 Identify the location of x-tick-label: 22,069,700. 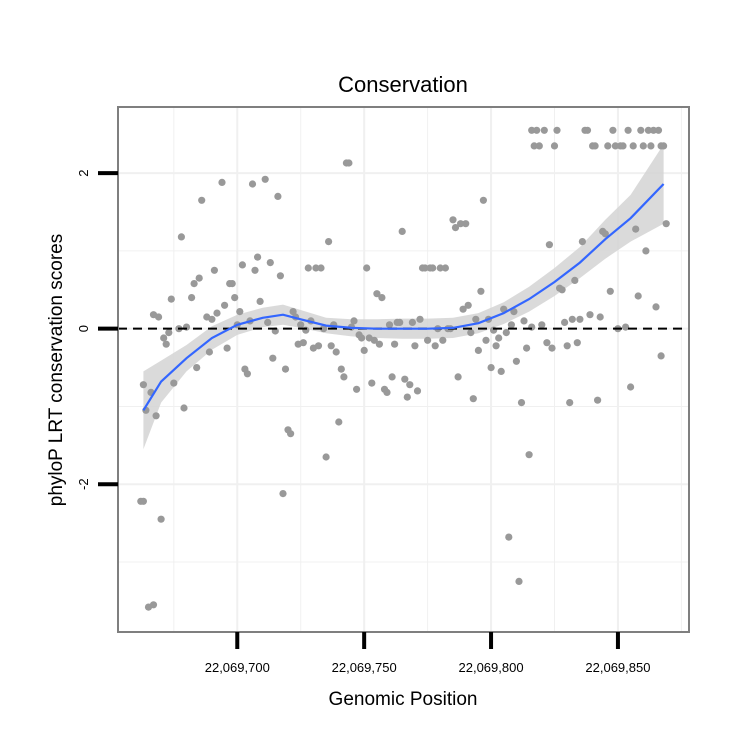
(237, 667).